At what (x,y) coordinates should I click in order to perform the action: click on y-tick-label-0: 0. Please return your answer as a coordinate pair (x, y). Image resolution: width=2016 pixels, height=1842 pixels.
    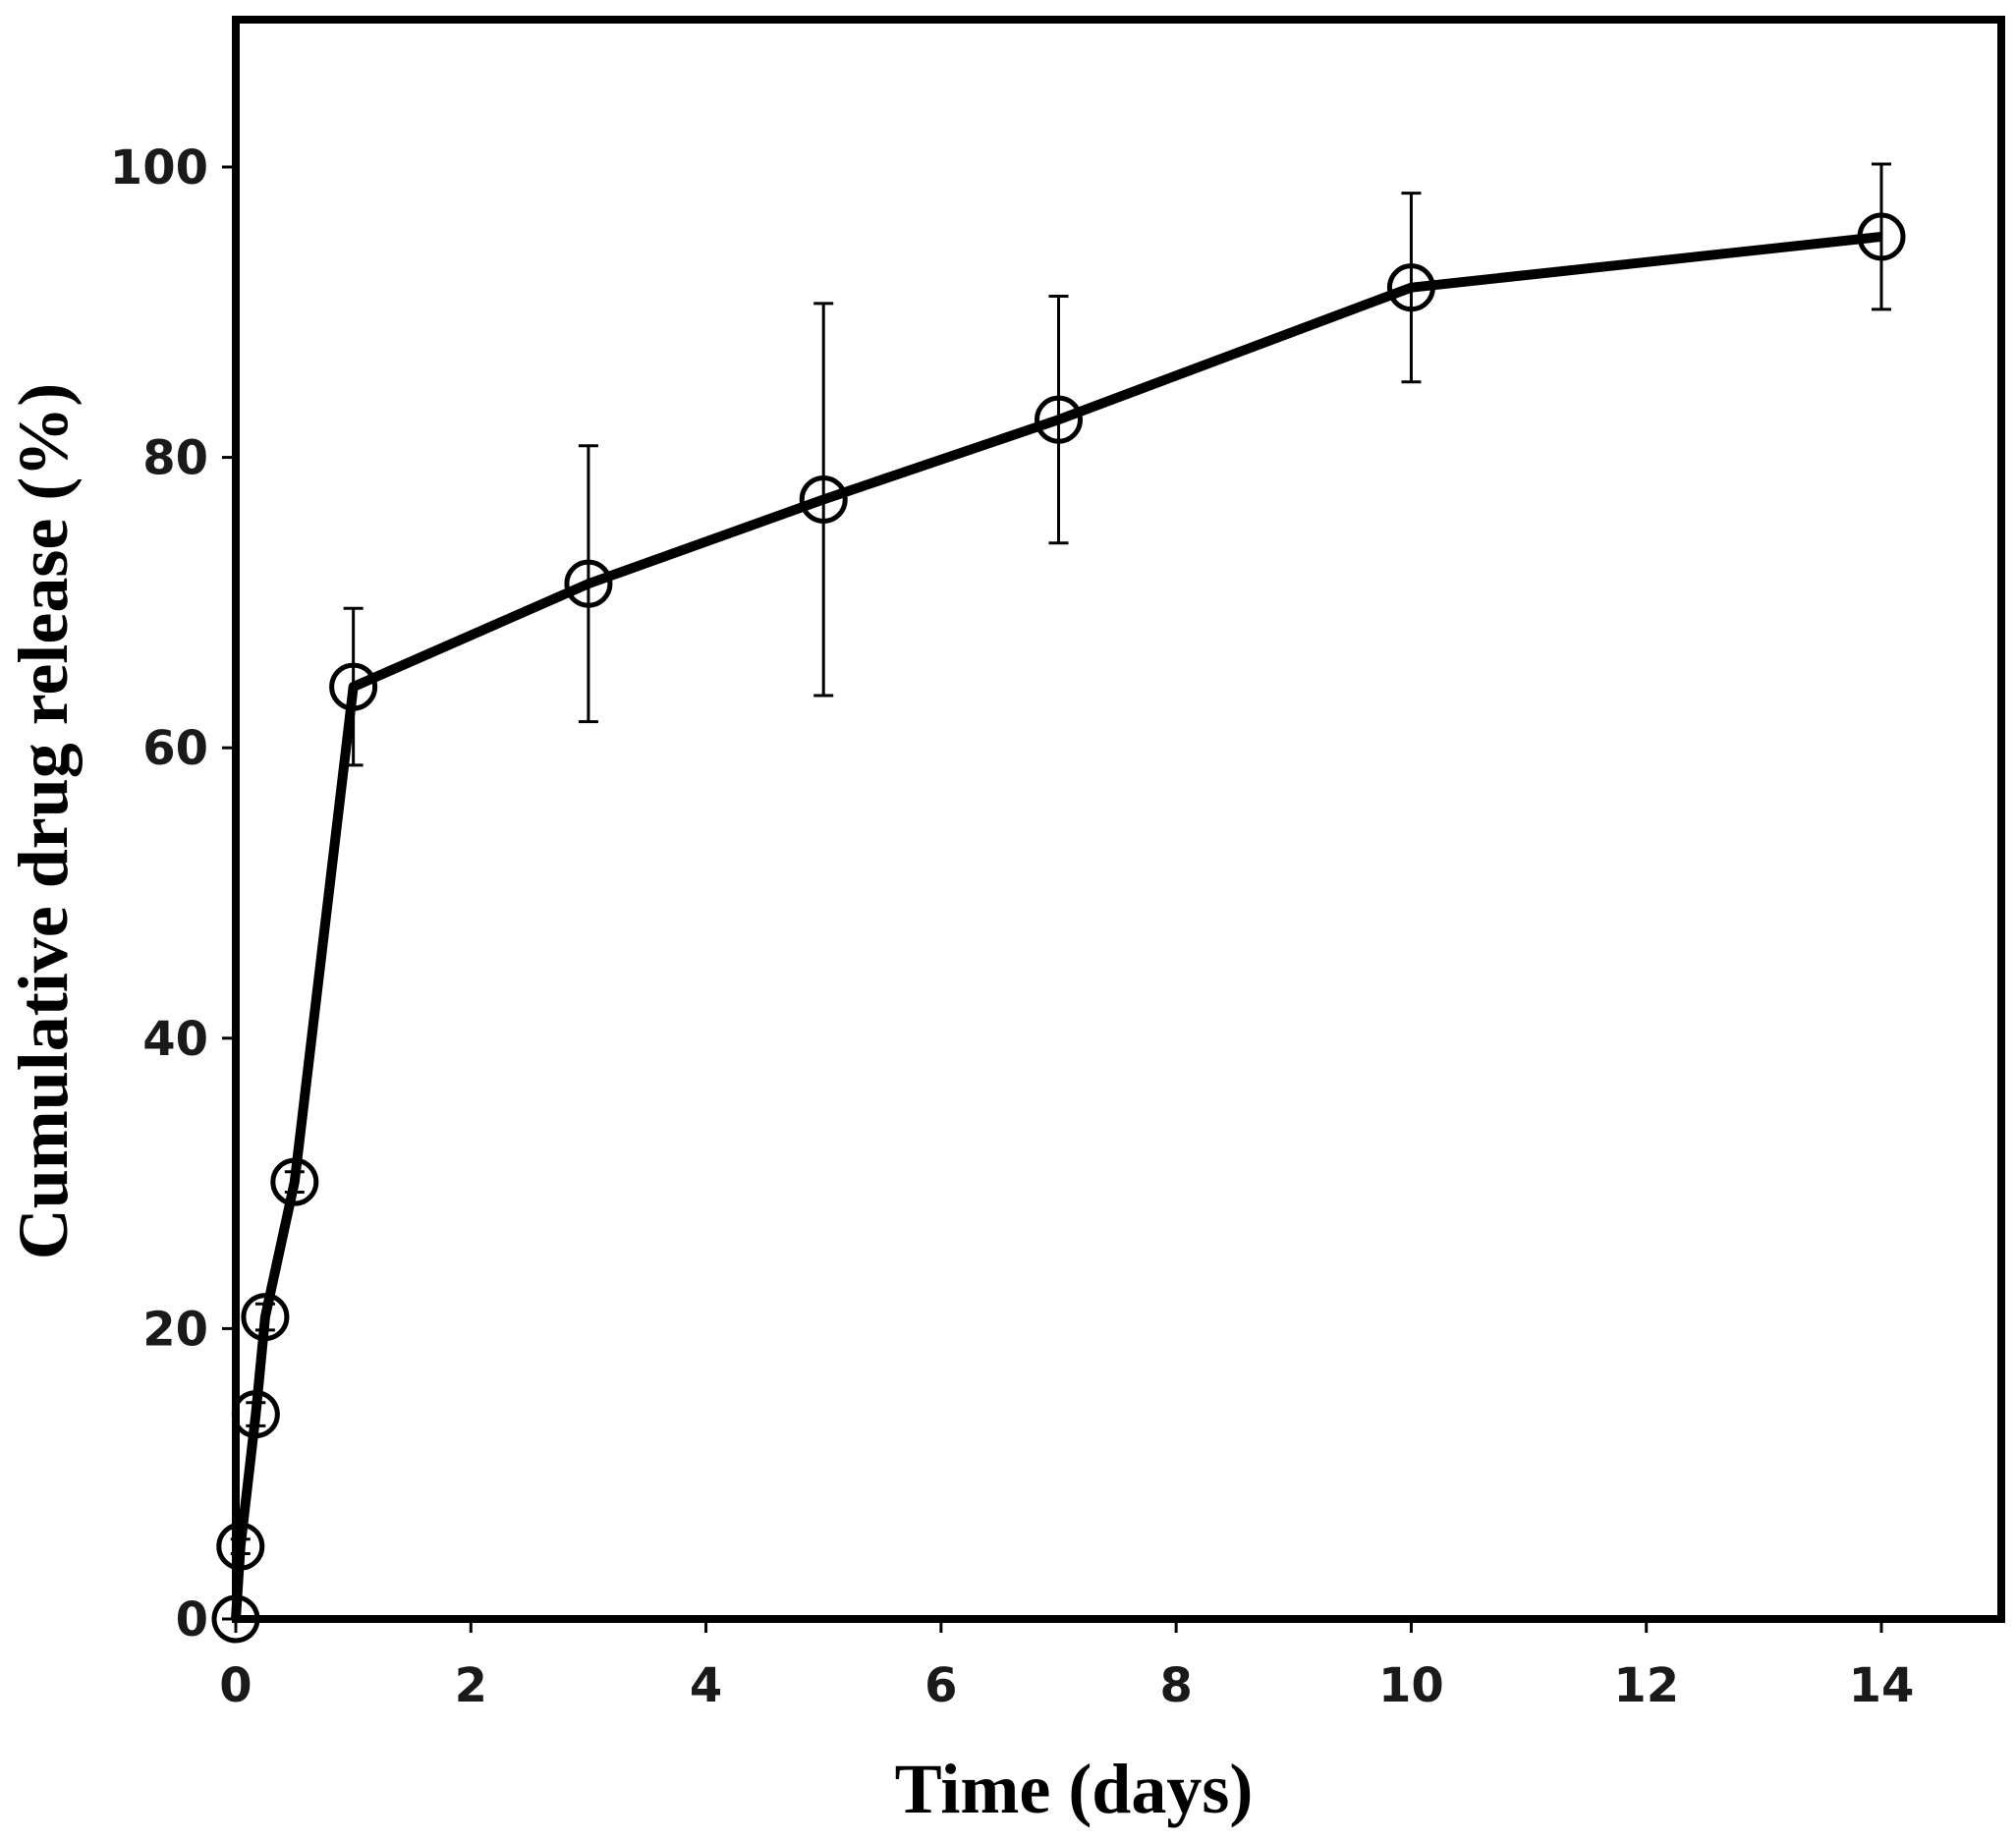
    Looking at the image, I should click on (192, 1619).